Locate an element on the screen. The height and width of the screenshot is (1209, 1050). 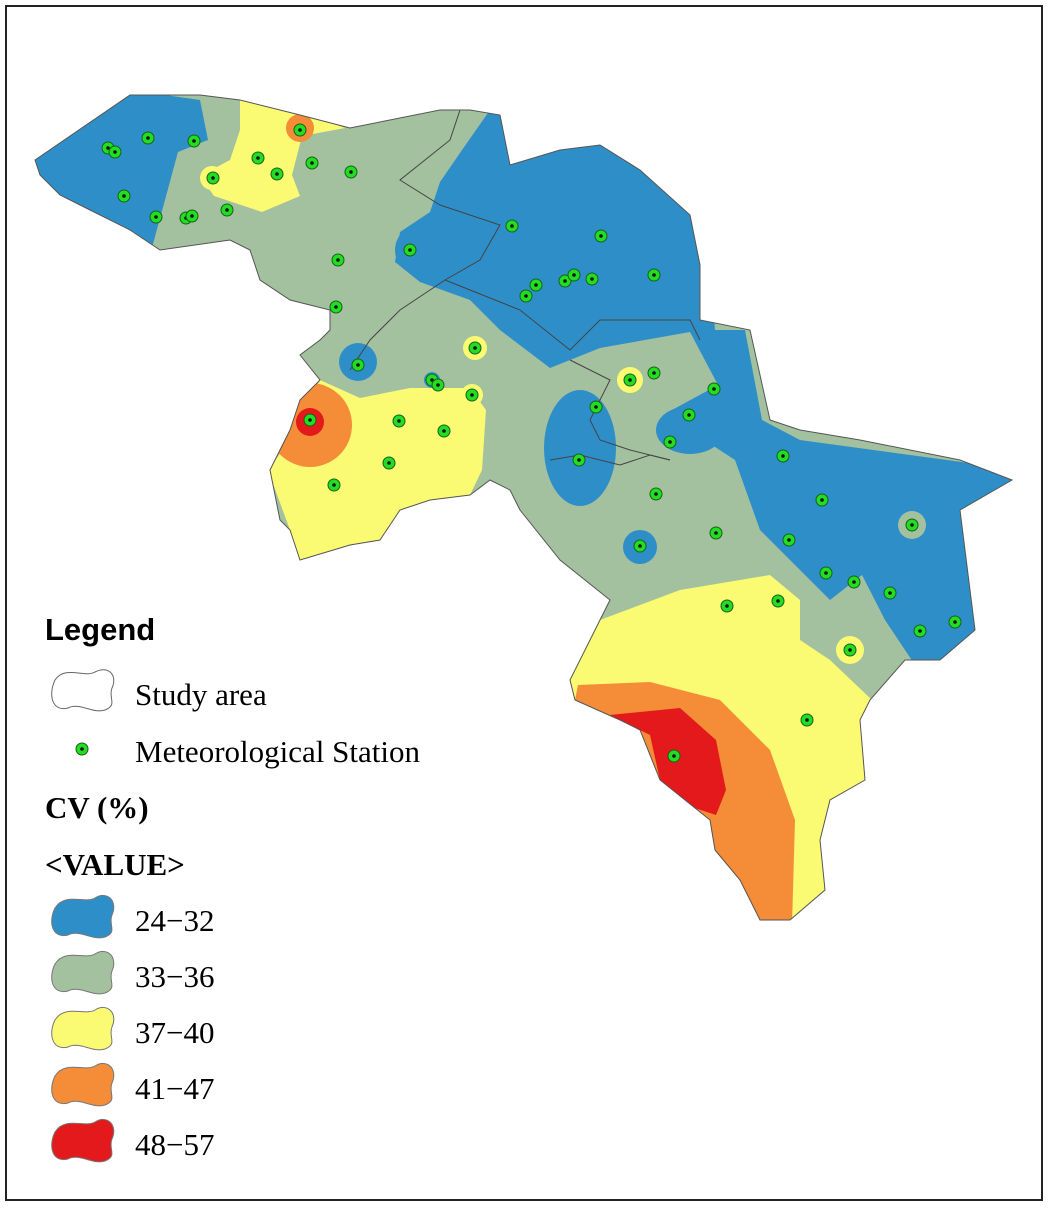
legend-title: Legend is located at coordinates (100, 629).